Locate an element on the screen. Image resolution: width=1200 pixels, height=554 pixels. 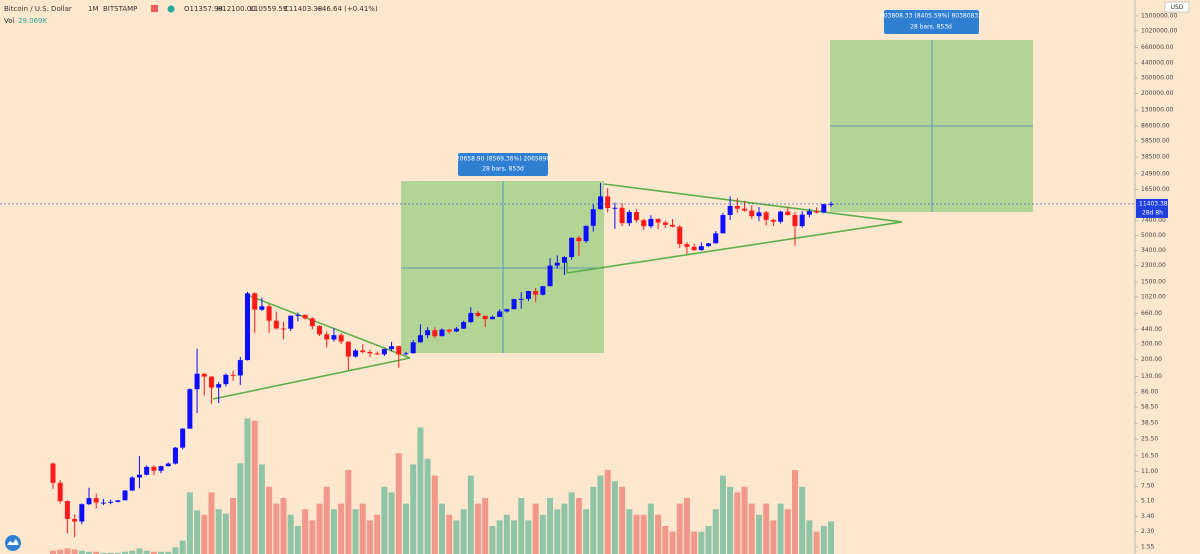
y-tick-label: 1500000.00 is located at coordinates (1159, 15).